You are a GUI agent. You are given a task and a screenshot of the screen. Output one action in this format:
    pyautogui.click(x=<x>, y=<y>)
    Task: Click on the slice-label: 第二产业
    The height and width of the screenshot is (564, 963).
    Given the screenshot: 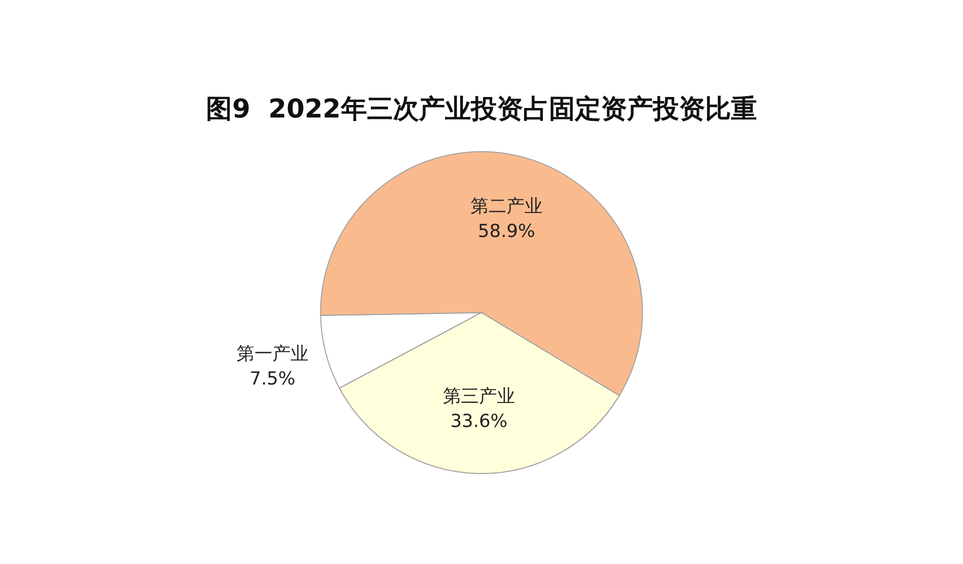 What is the action you would take?
    pyautogui.click(x=506, y=207)
    